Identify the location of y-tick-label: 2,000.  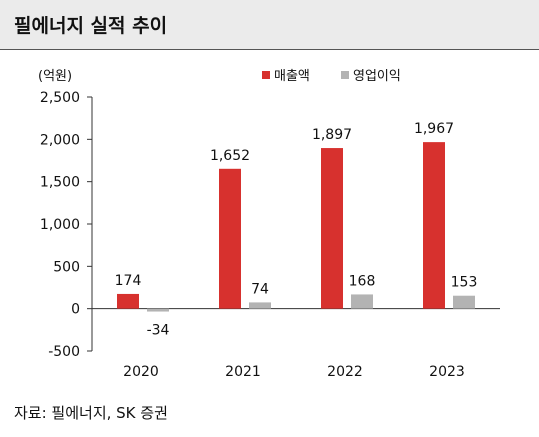
(60, 140).